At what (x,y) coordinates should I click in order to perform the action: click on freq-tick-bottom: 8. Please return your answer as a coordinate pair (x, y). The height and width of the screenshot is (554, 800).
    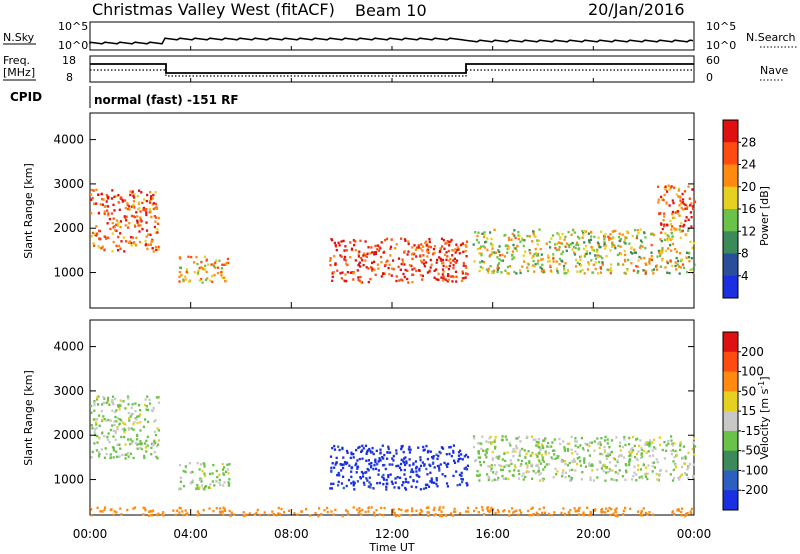
    Looking at the image, I should click on (69, 77).